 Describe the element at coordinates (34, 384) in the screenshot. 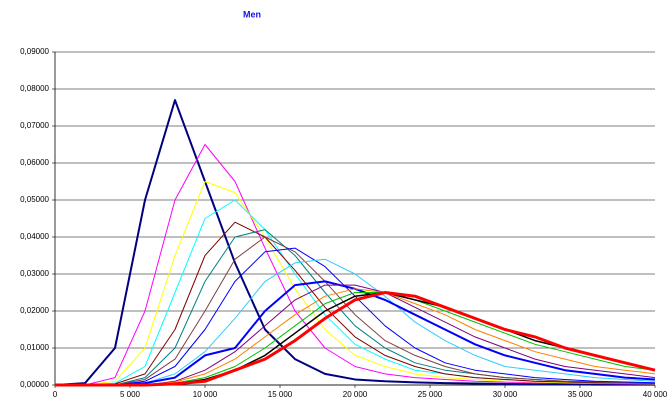

I see `y-tick-label: 0,00000` at that location.